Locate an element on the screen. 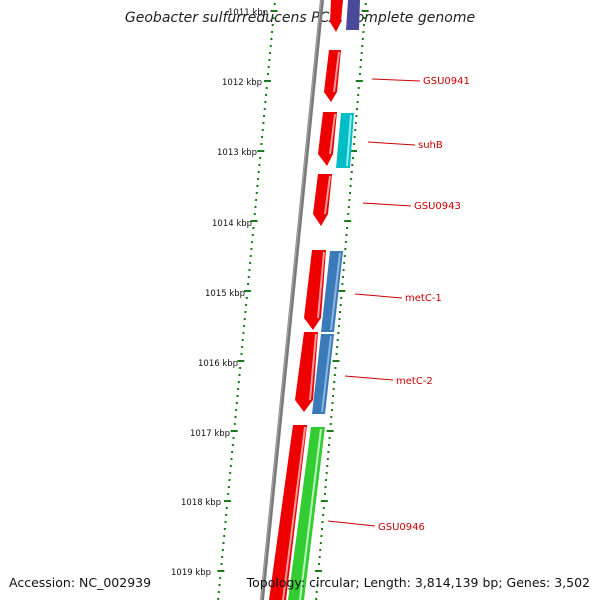  tick-label: 1013 kbp is located at coordinates (237, 153).